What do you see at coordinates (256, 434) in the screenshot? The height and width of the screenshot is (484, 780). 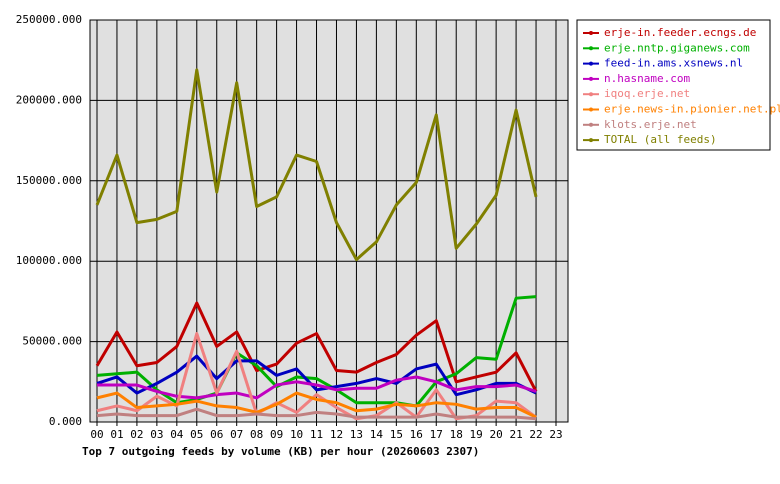 I see `x-tick-label: 08` at bounding box center [256, 434].